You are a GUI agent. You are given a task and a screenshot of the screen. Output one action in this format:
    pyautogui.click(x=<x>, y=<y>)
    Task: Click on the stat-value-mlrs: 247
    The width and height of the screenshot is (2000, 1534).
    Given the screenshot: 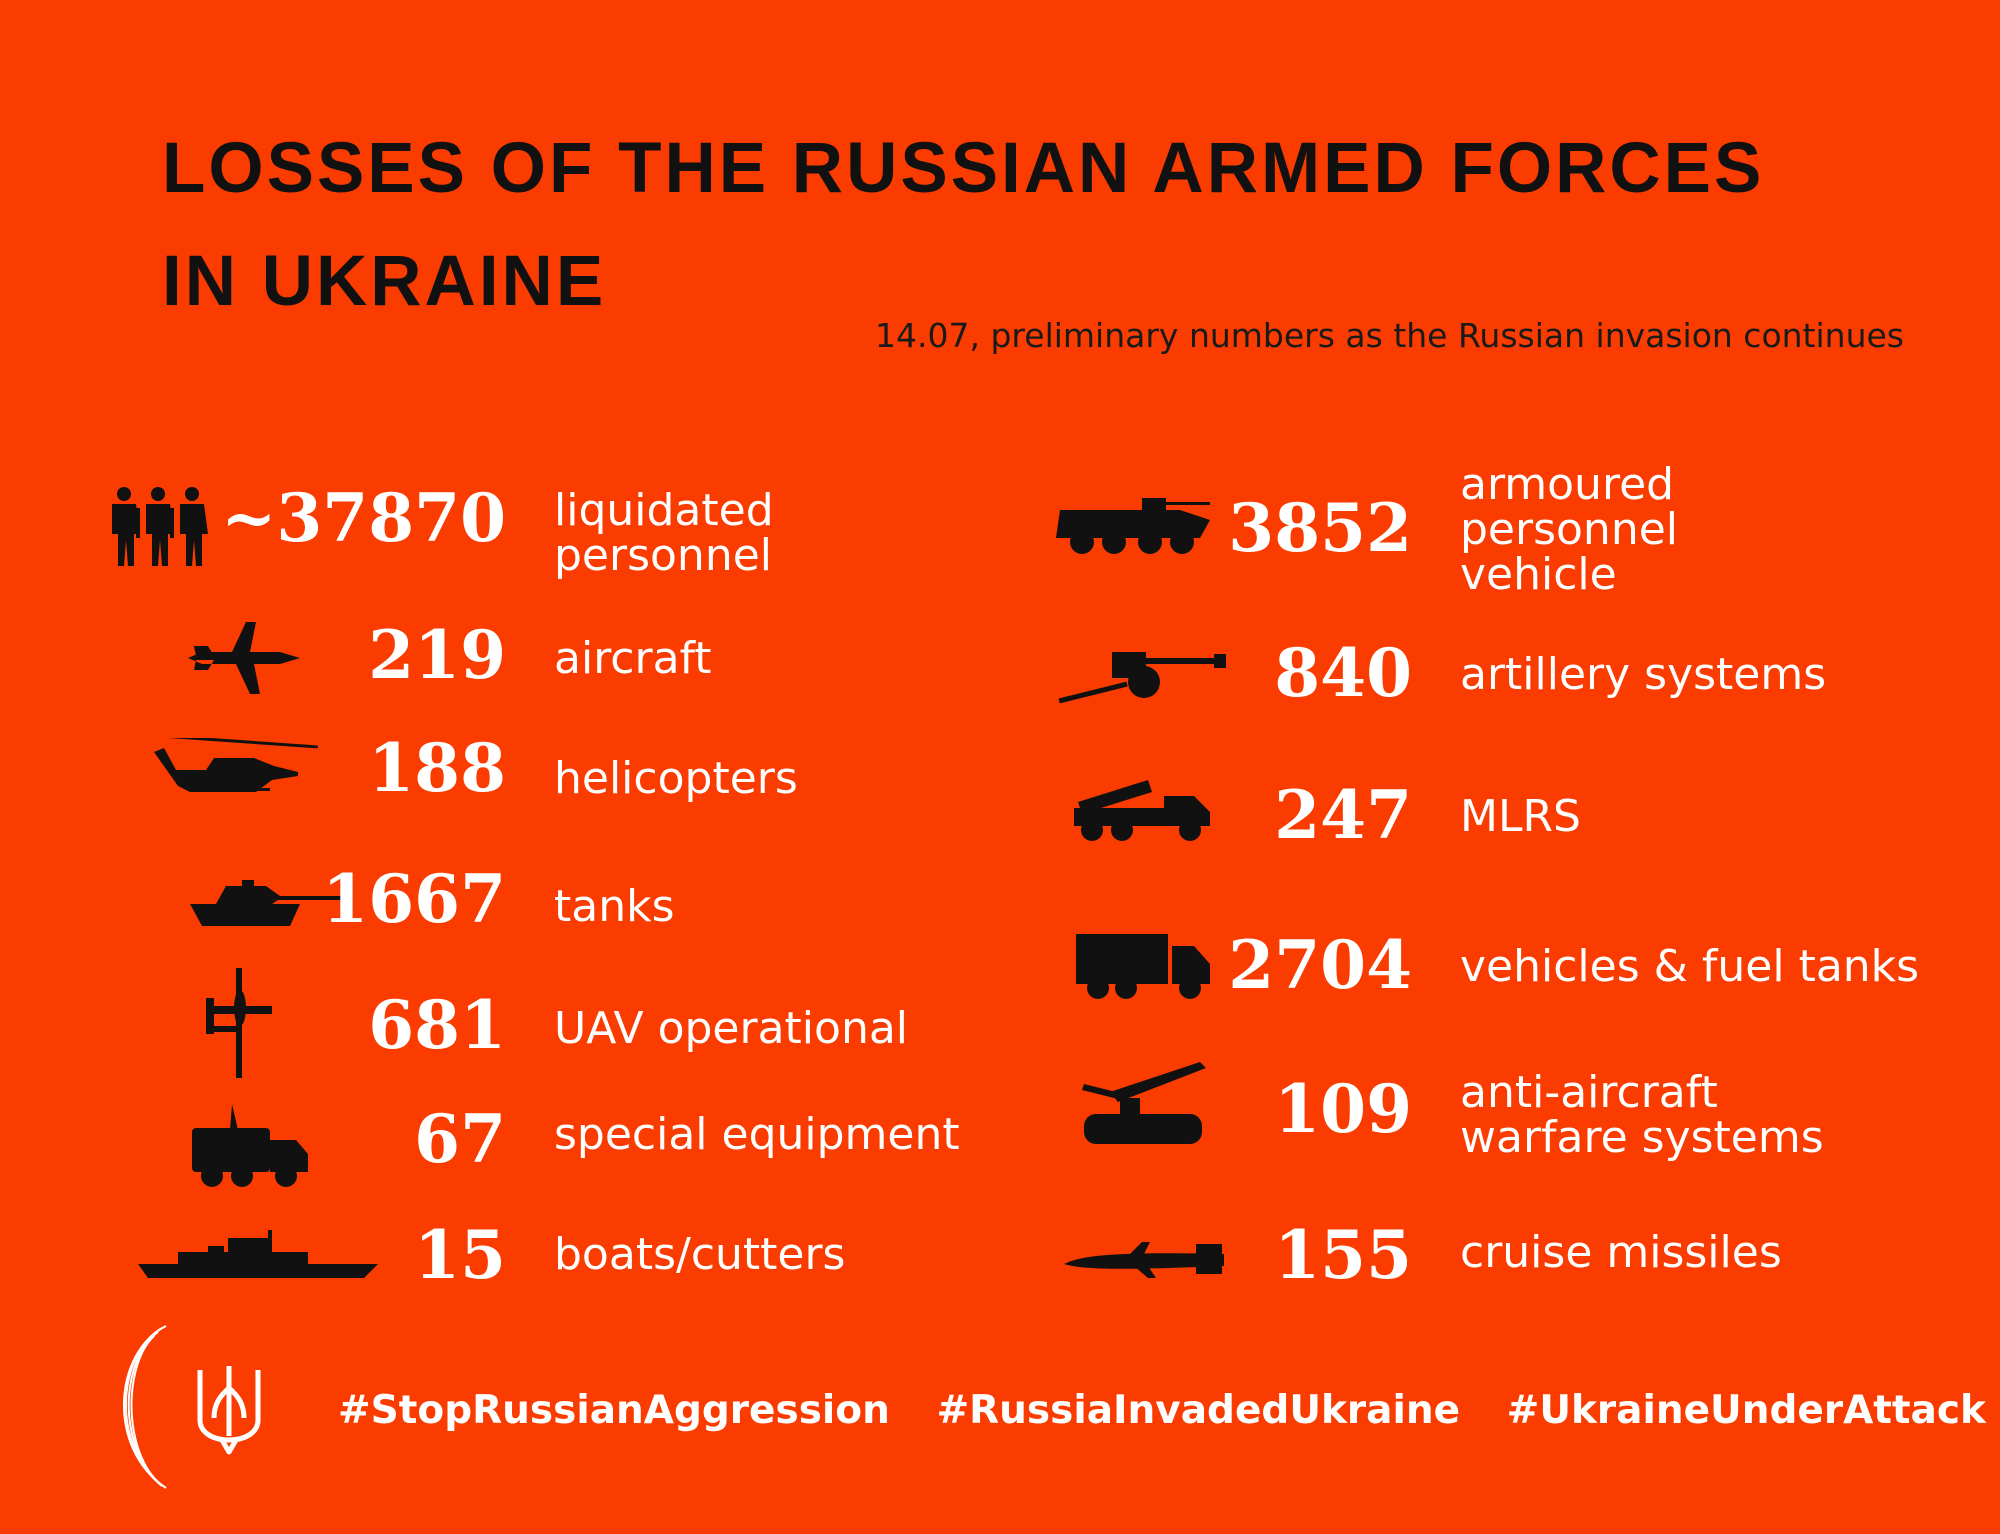 What is the action you would take?
    pyautogui.click(x=1343, y=815)
    